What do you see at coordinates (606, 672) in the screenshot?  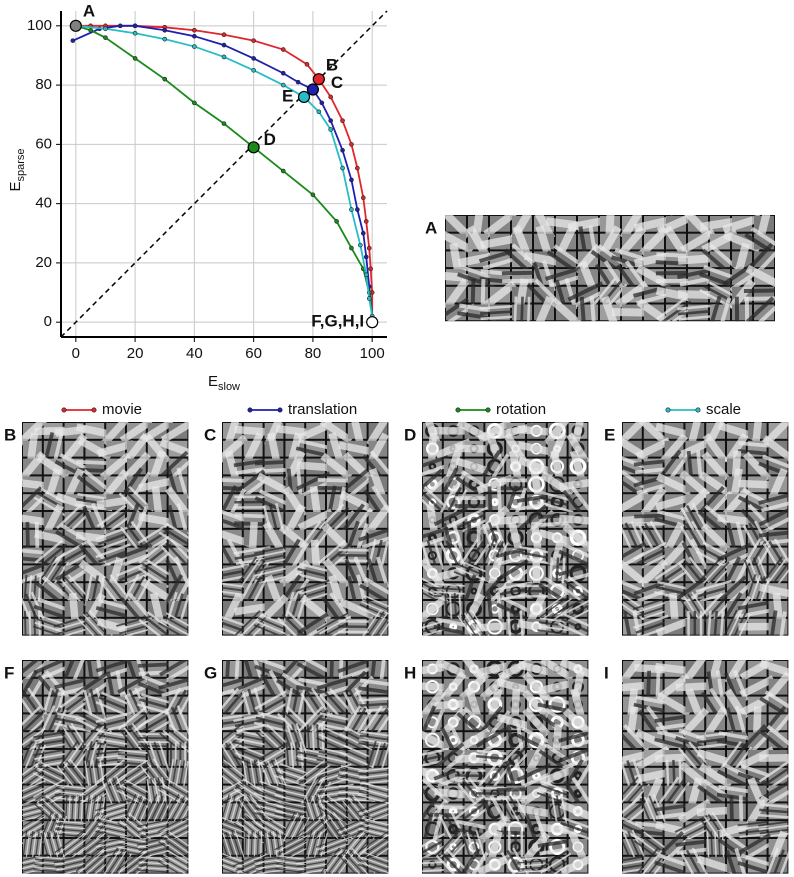 I see `panel-label: I` at bounding box center [606, 672].